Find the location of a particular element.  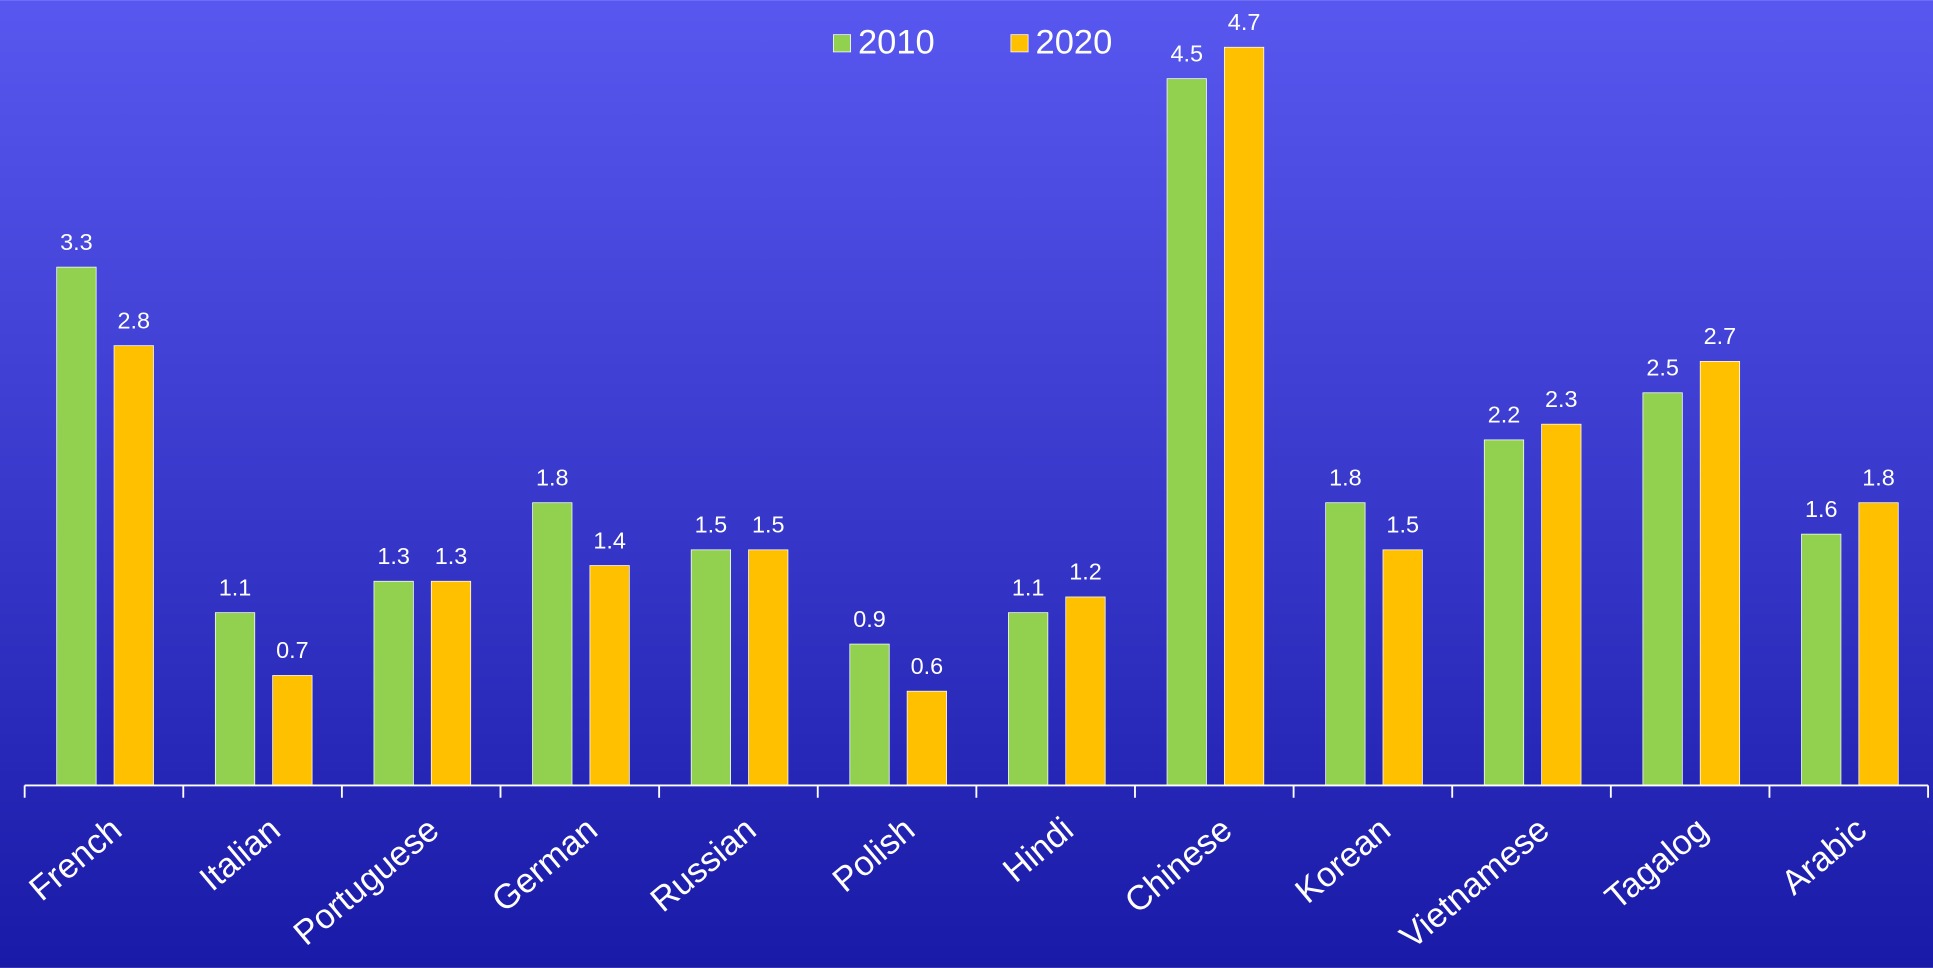

data-label: 2.7 is located at coordinates (1720, 336).